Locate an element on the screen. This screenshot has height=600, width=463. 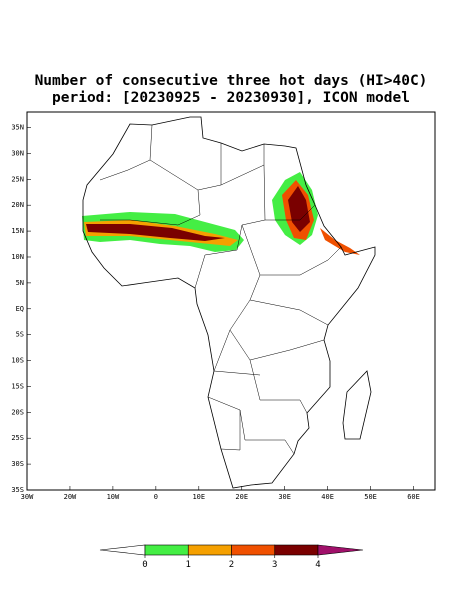
y-tick-label: 10S is located at coordinates (17, 361).